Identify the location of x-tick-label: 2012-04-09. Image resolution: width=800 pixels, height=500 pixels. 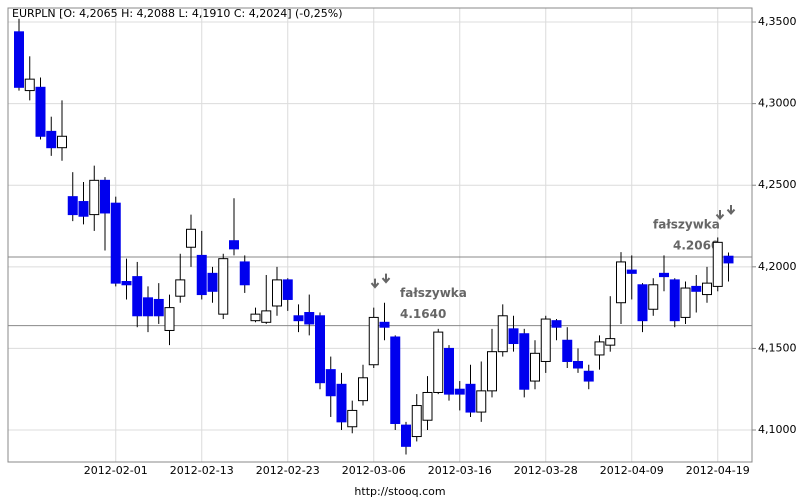
(632, 470).